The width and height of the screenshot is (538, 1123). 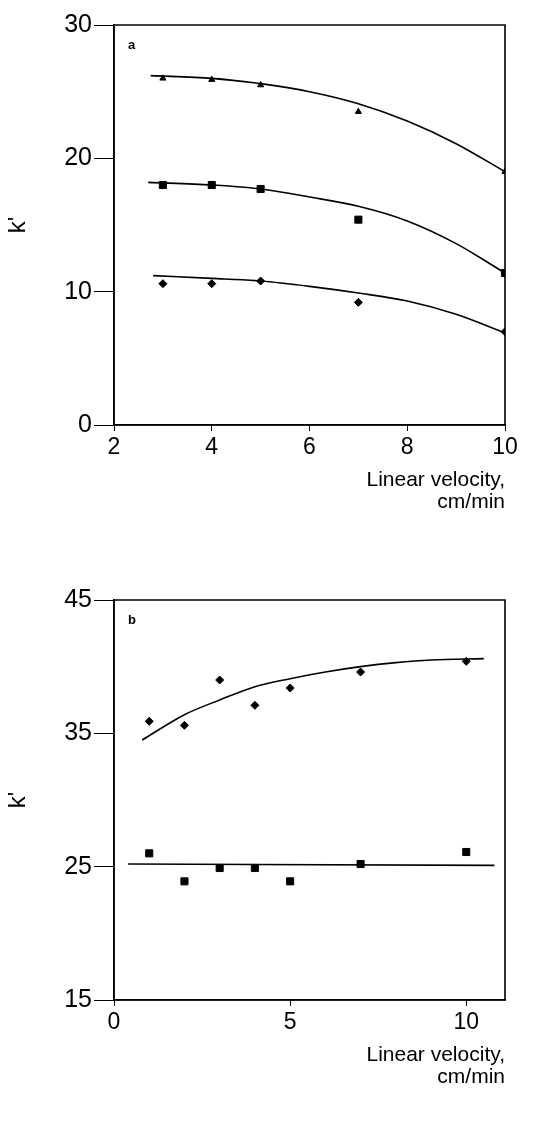 What do you see at coordinates (309, 446) in the screenshot?
I see `x-tick-label: 6` at bounding box center [309, 446].